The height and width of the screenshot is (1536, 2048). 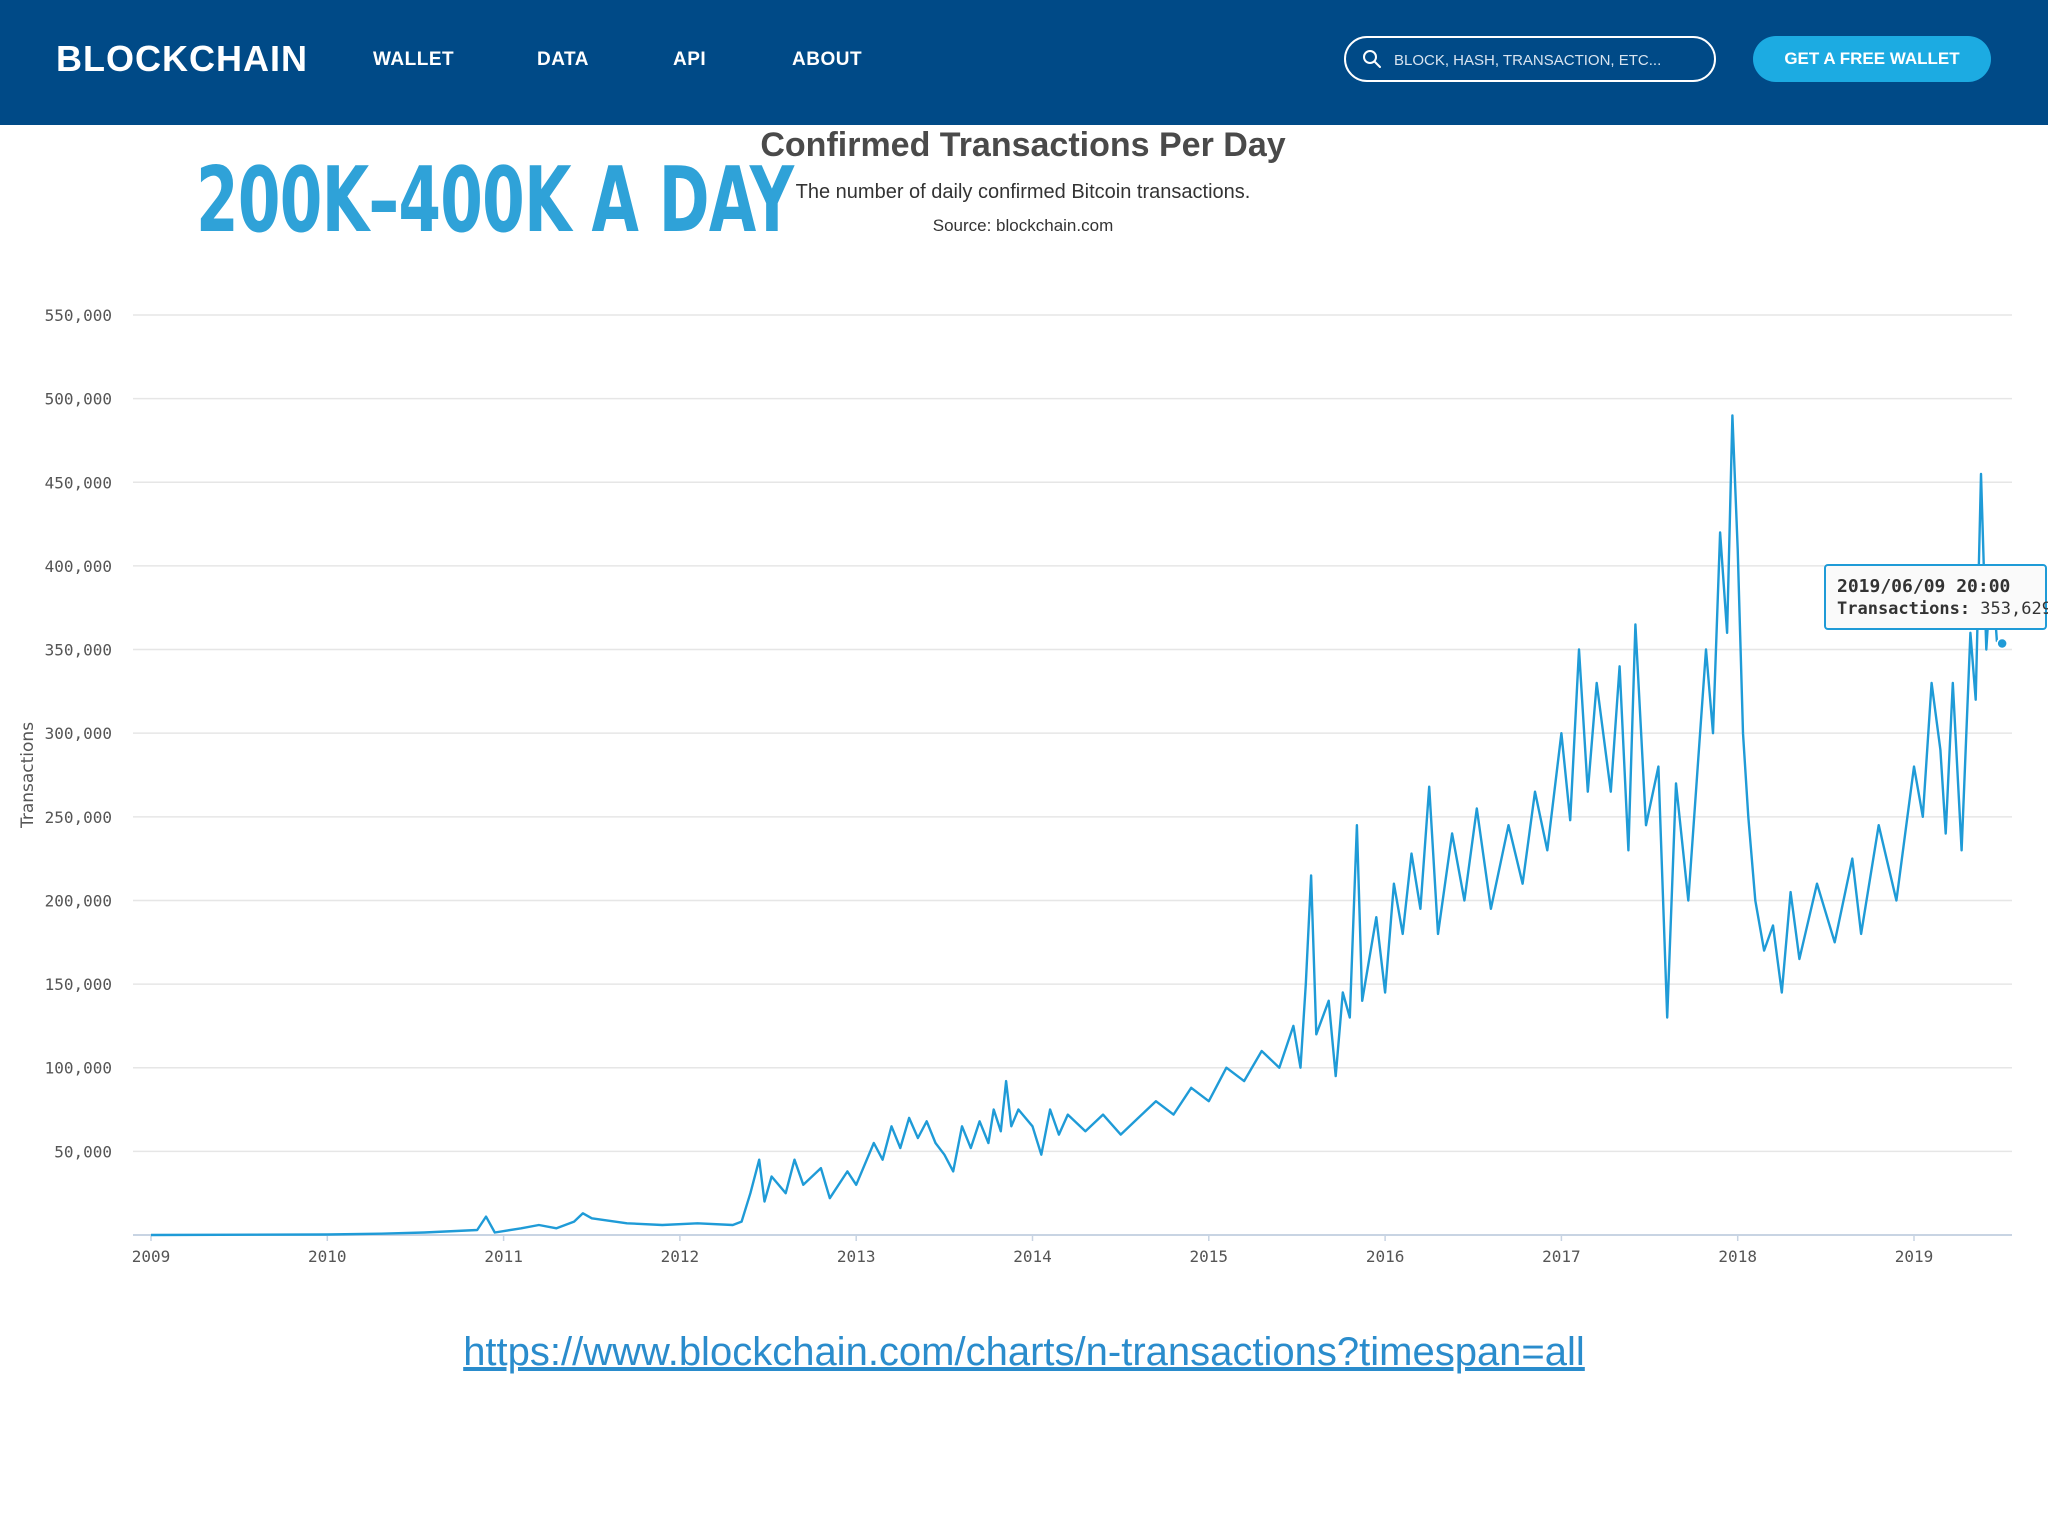 What do you see at coordinates (78, 817) in the screenshot?
I see `y-tick-label: 250,000` at bounding box center [78, 817].